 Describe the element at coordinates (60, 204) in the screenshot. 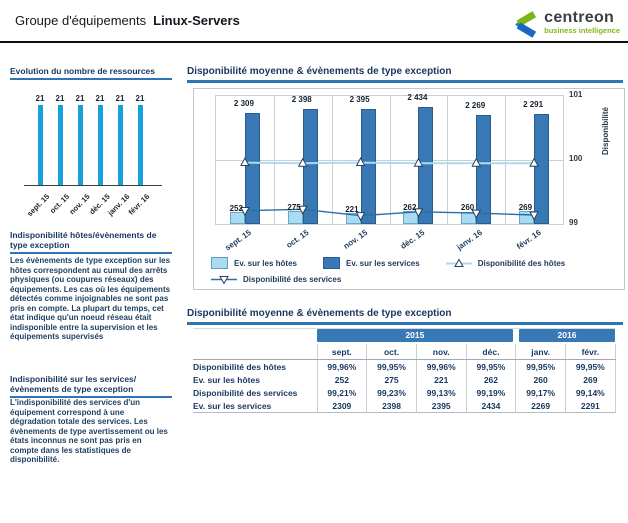

I see `resources-x-label: oct. 15` at that location.